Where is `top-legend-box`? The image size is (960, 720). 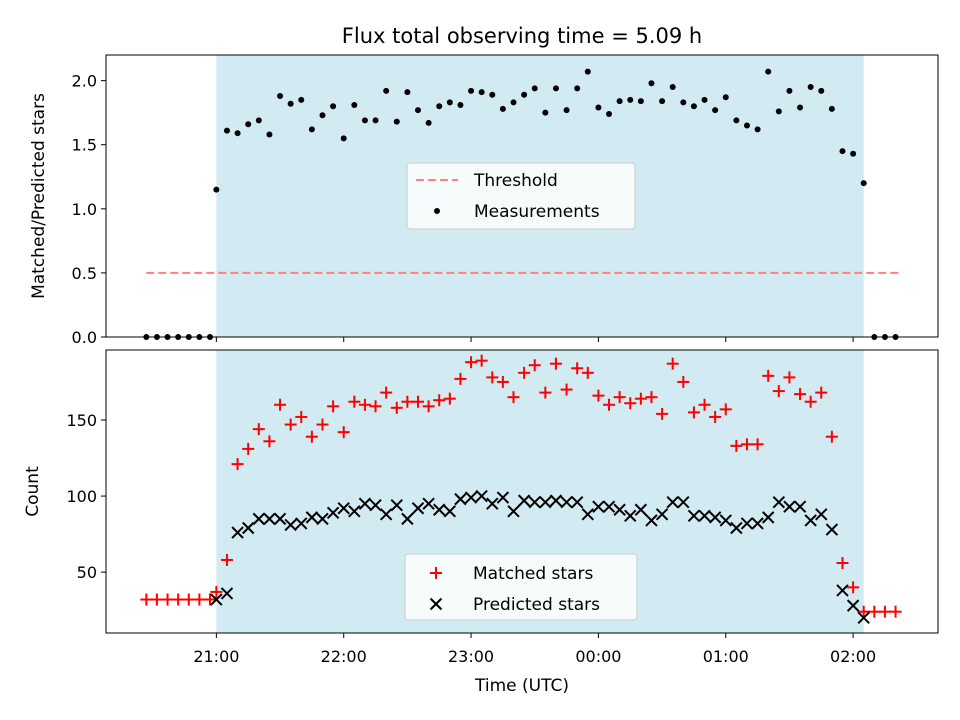 top-legend-box is located at coordinates (521, 196).